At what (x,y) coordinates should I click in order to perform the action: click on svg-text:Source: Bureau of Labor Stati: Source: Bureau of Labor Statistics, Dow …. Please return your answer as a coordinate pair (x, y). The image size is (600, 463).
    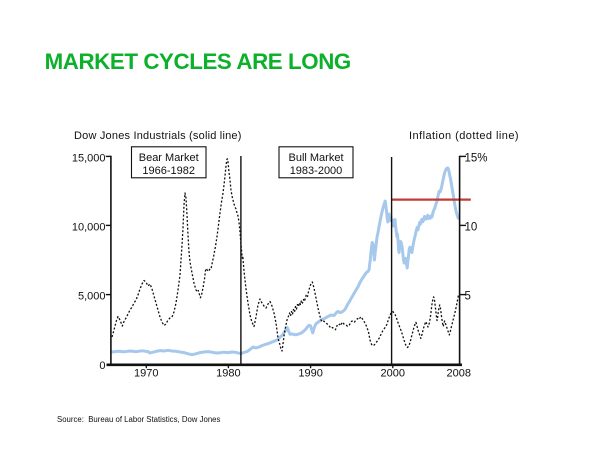
    Looking at the image, I should click on (138, 419).